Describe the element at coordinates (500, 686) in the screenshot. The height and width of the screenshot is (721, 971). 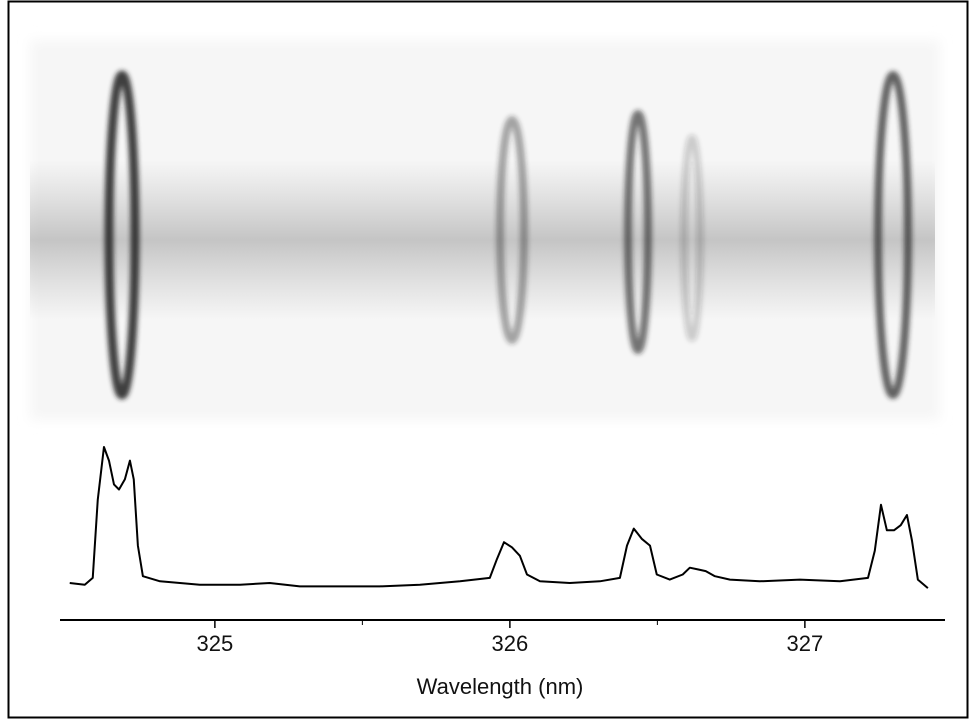
I see `x-axis-title: Wavelength (nm)` at that location.